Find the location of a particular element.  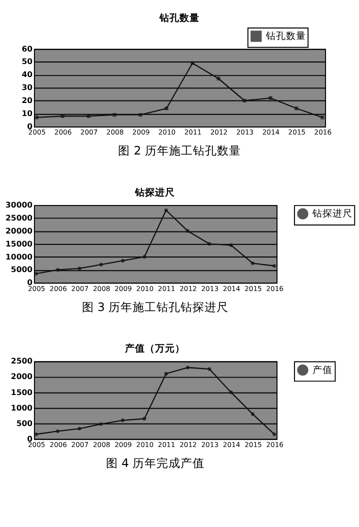

y-tick-label: 5000 is located at coordinates (22, 269).